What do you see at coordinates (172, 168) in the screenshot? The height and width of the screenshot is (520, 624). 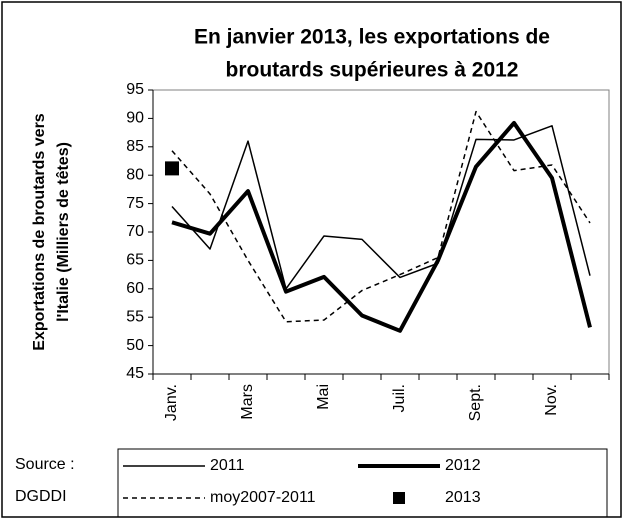 I see `marker` at bounding box center [172, 168].